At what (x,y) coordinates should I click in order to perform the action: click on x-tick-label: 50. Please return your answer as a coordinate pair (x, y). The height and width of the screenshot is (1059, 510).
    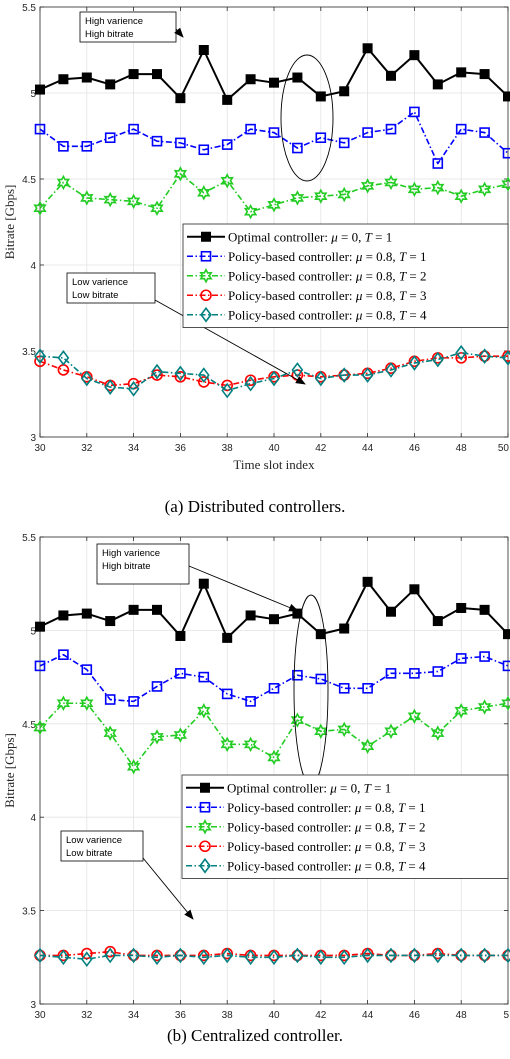
    Looking at the image, I should click on (504, 448).